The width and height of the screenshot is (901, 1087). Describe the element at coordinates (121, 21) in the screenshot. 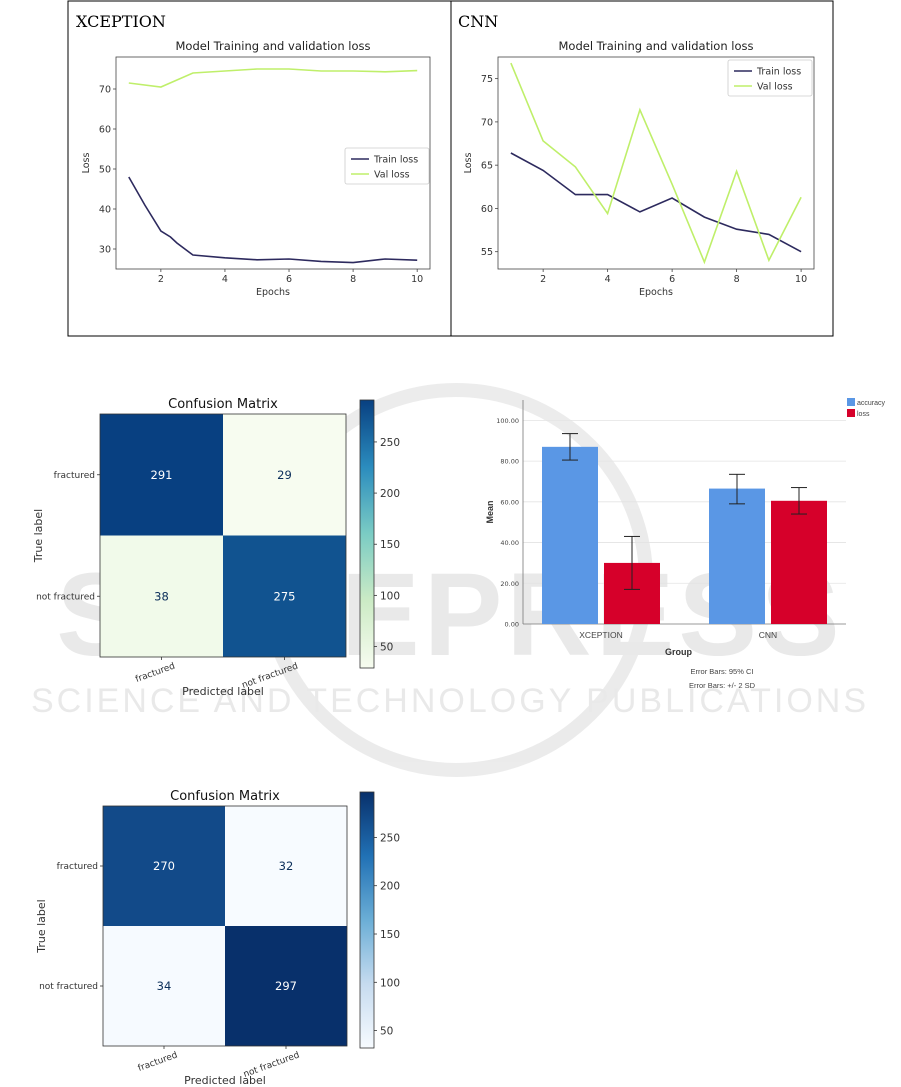

I see `panel-label-xception: XCEPTION` at that location.